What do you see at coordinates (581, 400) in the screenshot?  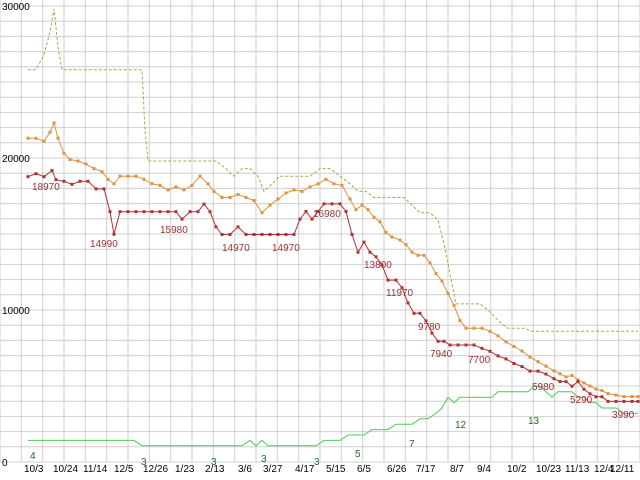 I see `price-point-label: 5290` at bounding box center [581, 400].